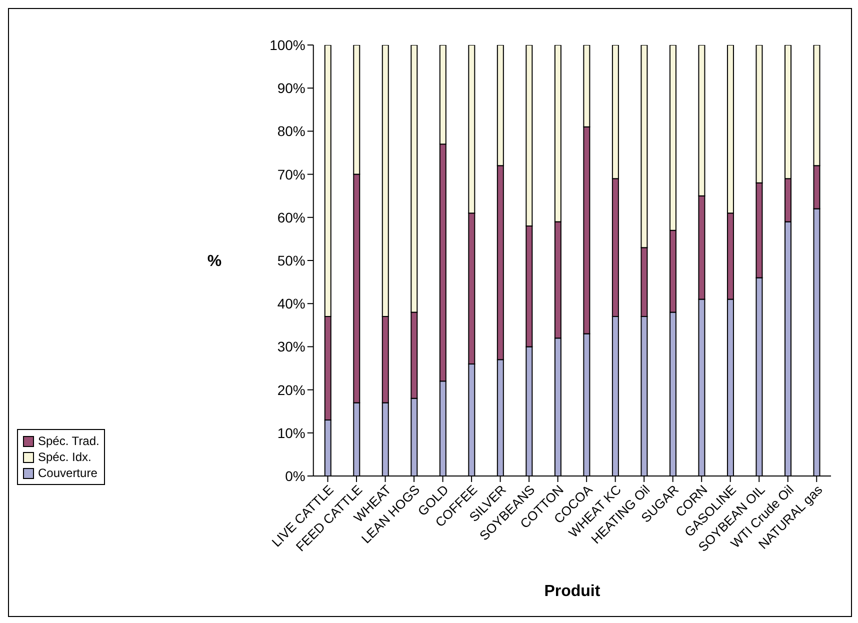  Describe the element at coordinates (291, 304) in the screenshot. I see `y-tick-label: 40%` at that location.